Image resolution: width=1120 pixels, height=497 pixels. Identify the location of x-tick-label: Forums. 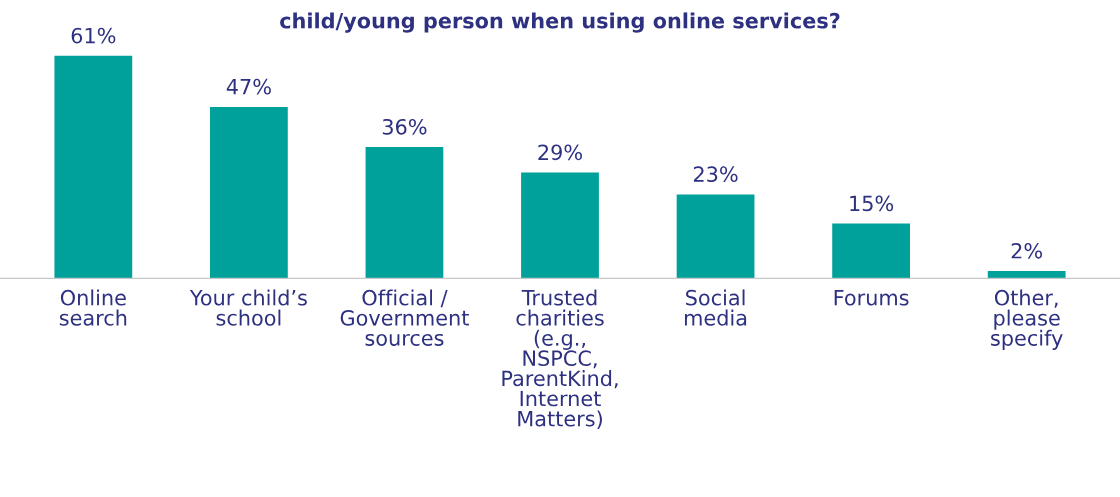
(871, 298).